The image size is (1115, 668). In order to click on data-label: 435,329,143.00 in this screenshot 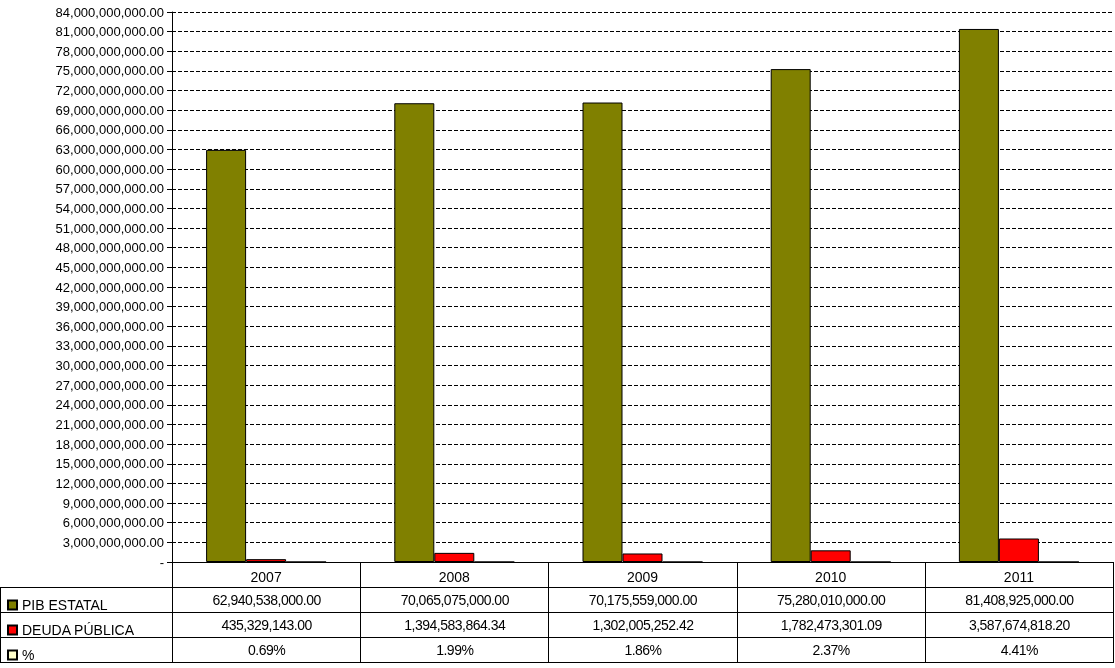, I will do `click(267, 625)`.